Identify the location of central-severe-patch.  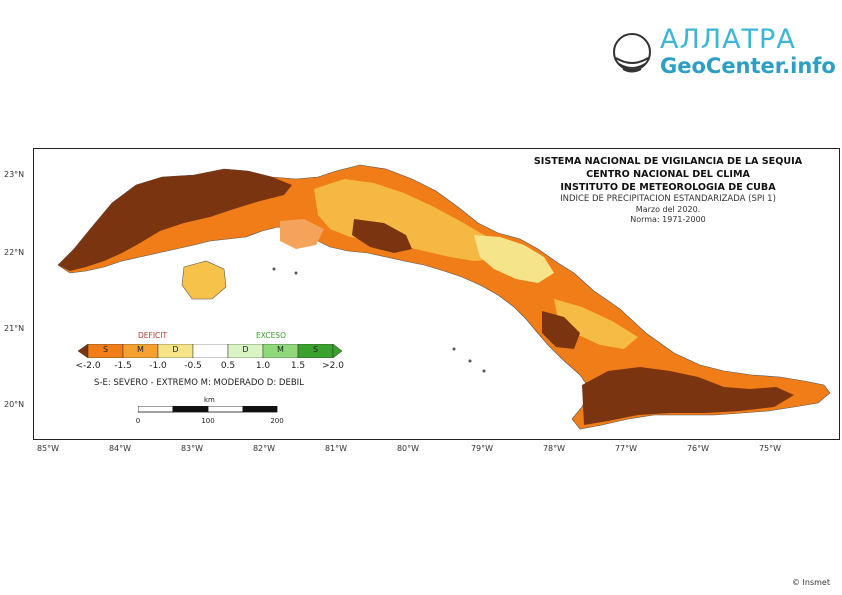
(382, 236).